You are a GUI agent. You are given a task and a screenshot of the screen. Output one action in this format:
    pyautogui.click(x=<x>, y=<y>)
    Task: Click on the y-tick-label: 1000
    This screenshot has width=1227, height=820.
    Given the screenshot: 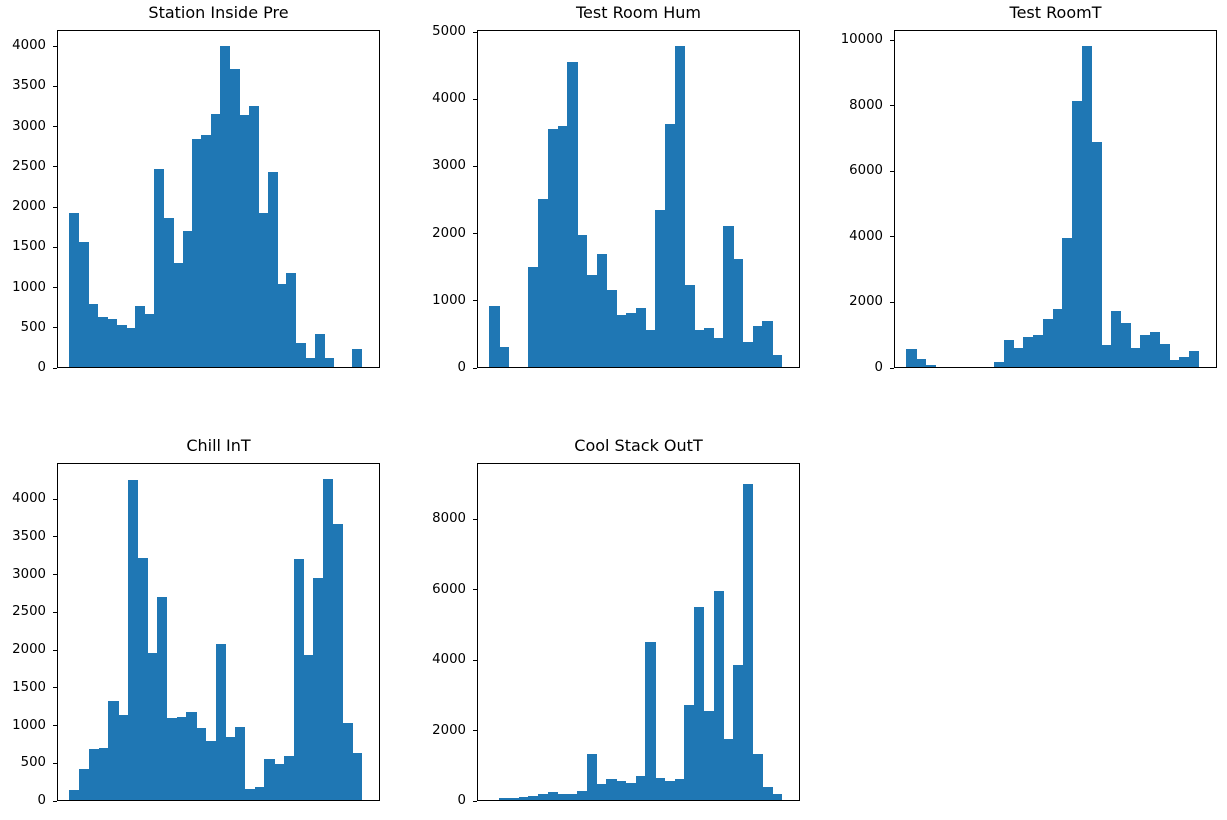 What is the action you would take?
    pyautogui.click(x=29, y=287)
    